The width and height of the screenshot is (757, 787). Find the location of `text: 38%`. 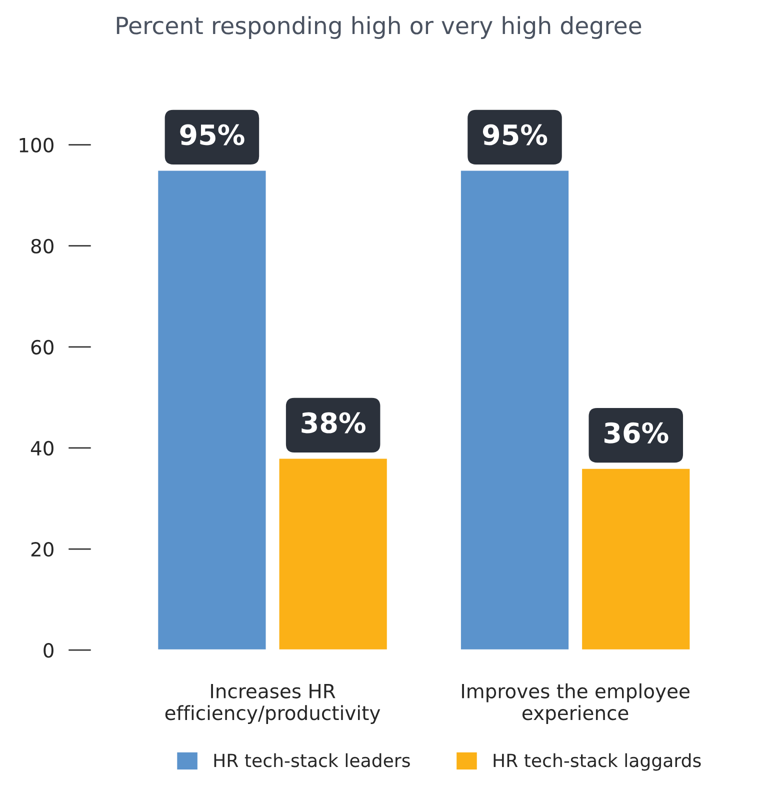

text: 38% is located at coordinates (334, 423).